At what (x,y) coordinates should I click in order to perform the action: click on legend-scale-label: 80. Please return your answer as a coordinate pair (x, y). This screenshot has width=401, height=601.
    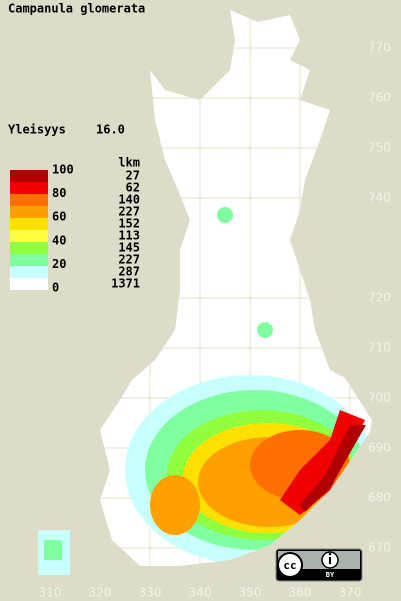
    Looking at the image, I should click on (59, 193).